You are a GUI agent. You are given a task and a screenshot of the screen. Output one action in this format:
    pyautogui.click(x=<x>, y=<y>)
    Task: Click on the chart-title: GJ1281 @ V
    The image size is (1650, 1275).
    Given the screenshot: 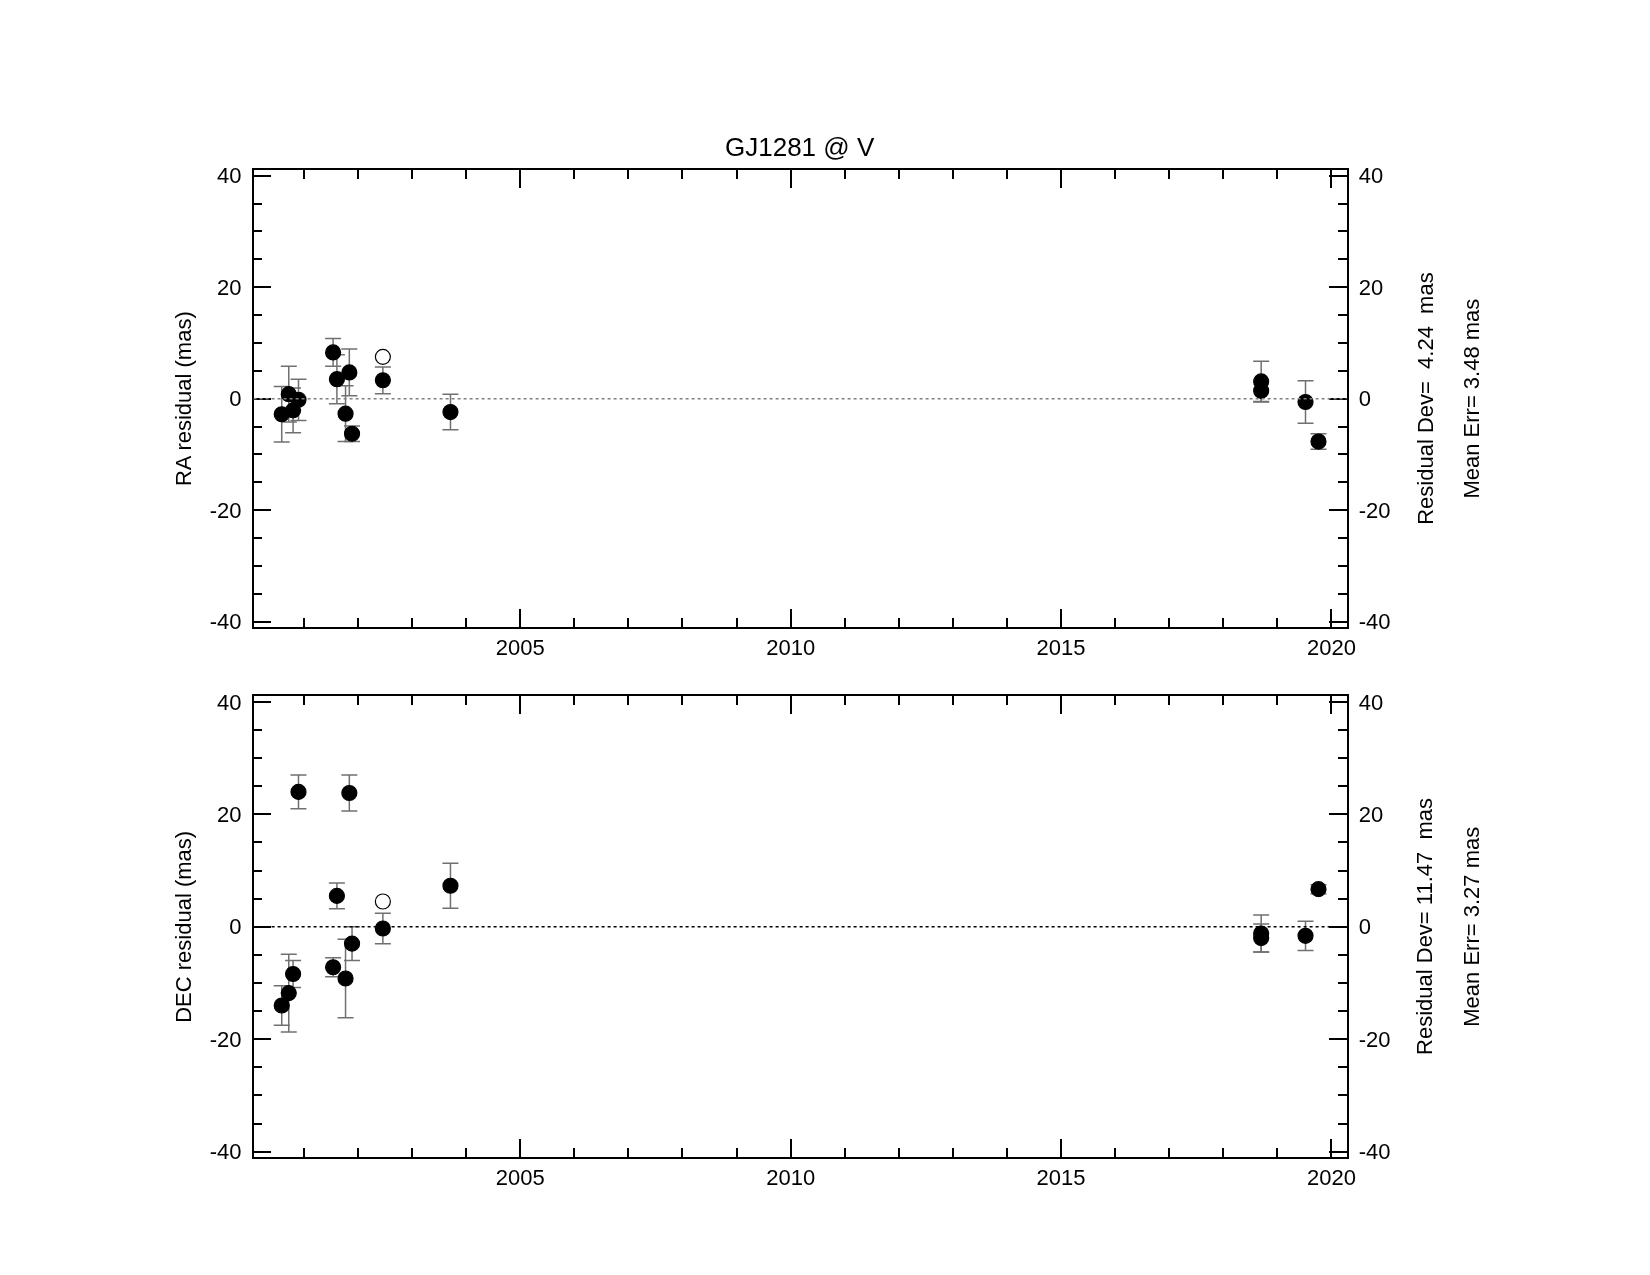 What is the action you would take?
    pyautogui.click(x=800, y=147)
    